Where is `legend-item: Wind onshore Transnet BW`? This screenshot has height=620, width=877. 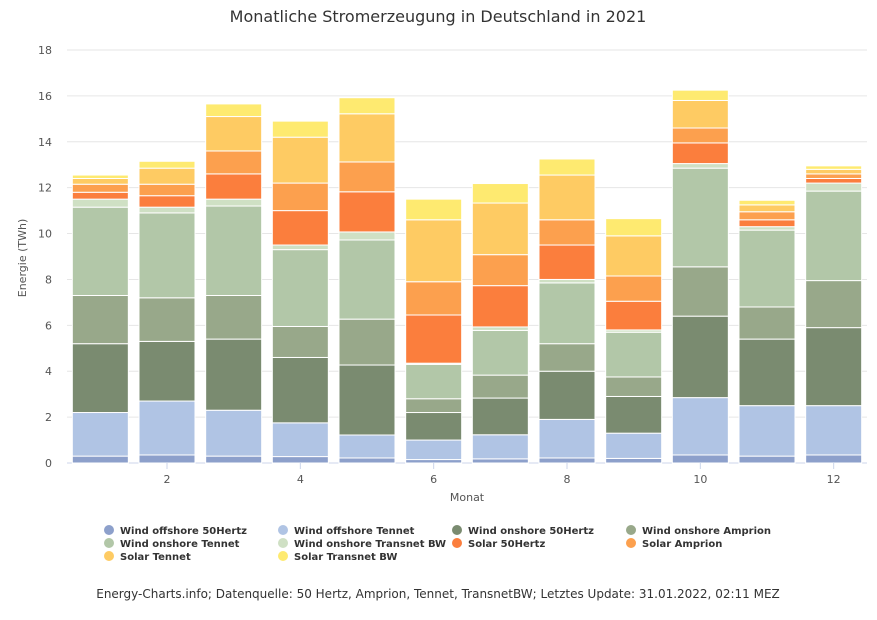 legend-item: Wind onshore Transnet BW is located at coordinates (362, 544).